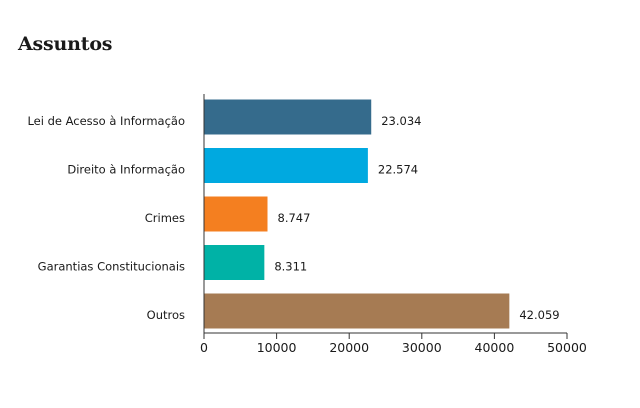 Image resolution: width=640 pixels, height=408 pixels. What do you see at coordinates (204, 347) in the screenshot?
I see `x-tick-label: 0` at bounding box center [204, 347].